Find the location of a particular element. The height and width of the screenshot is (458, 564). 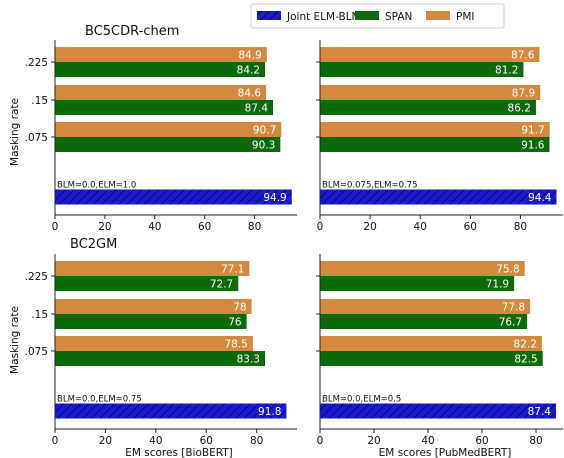

bar-label-pmi: 87.9 is located at coordinates (523, 94).